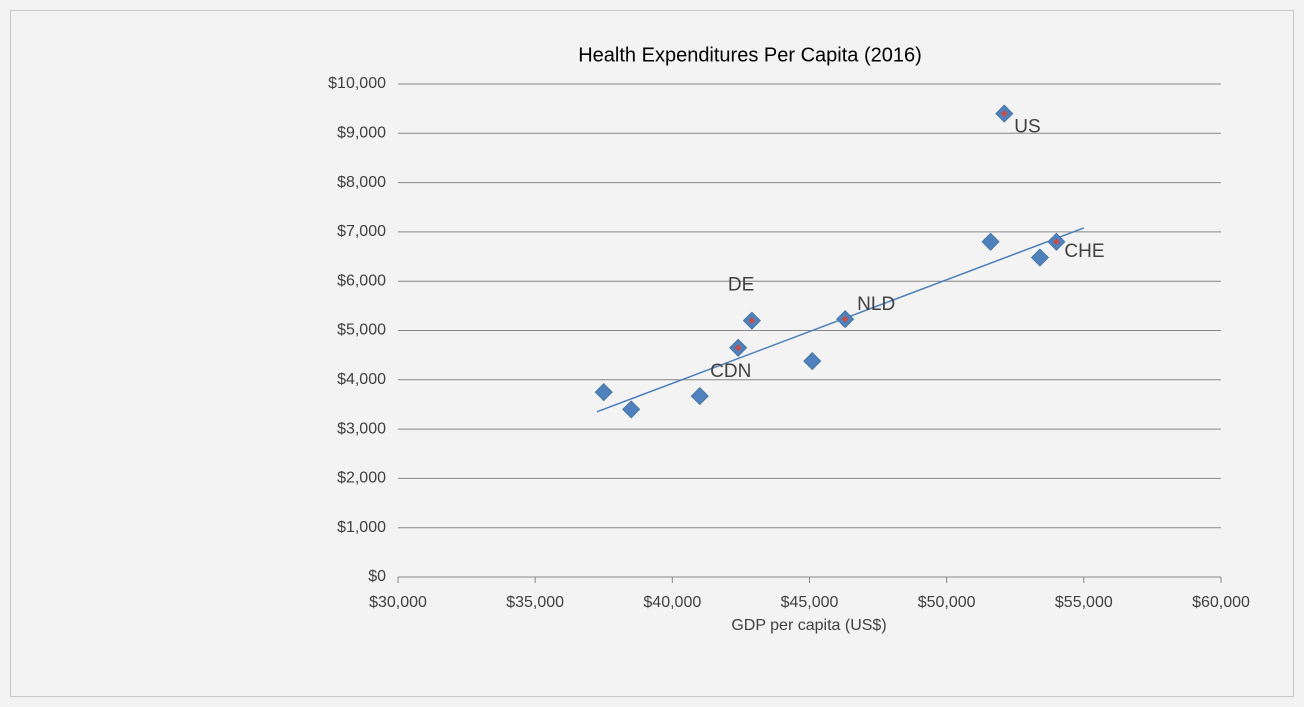  Describe the element at coordinates (750, 55) in the screenshot. I see `chart-title: Health Expenditures Per Capita (2016)` at that location.